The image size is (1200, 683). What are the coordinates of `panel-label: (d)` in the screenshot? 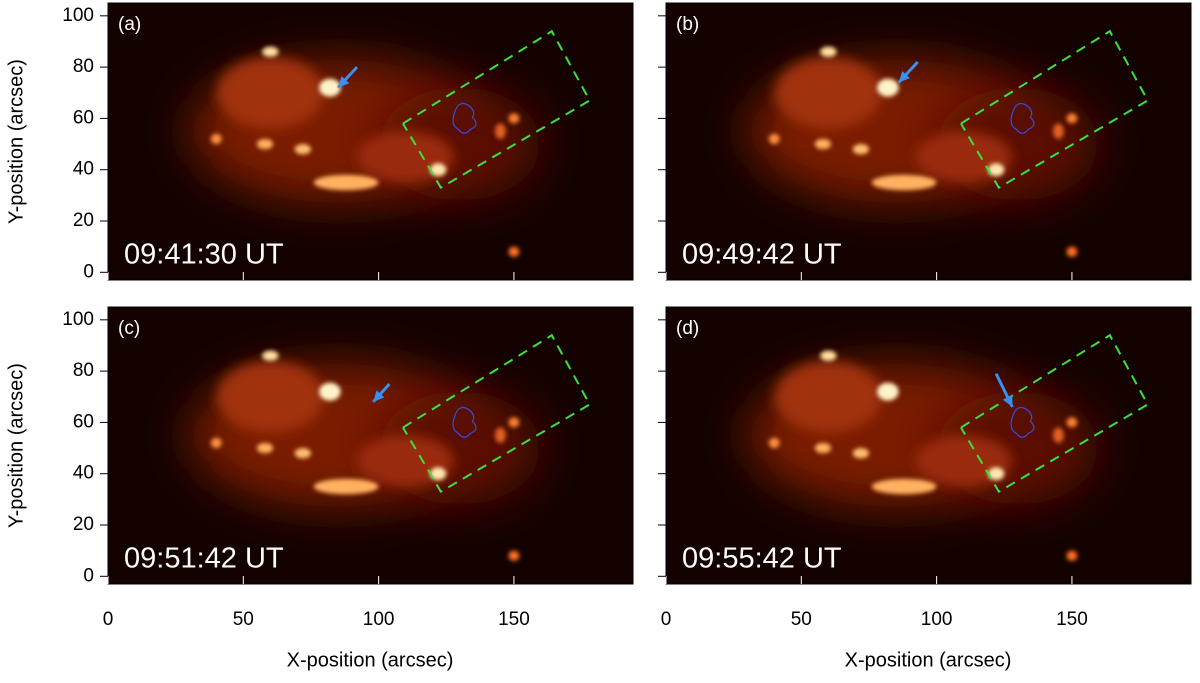 It's located at (687, 328).